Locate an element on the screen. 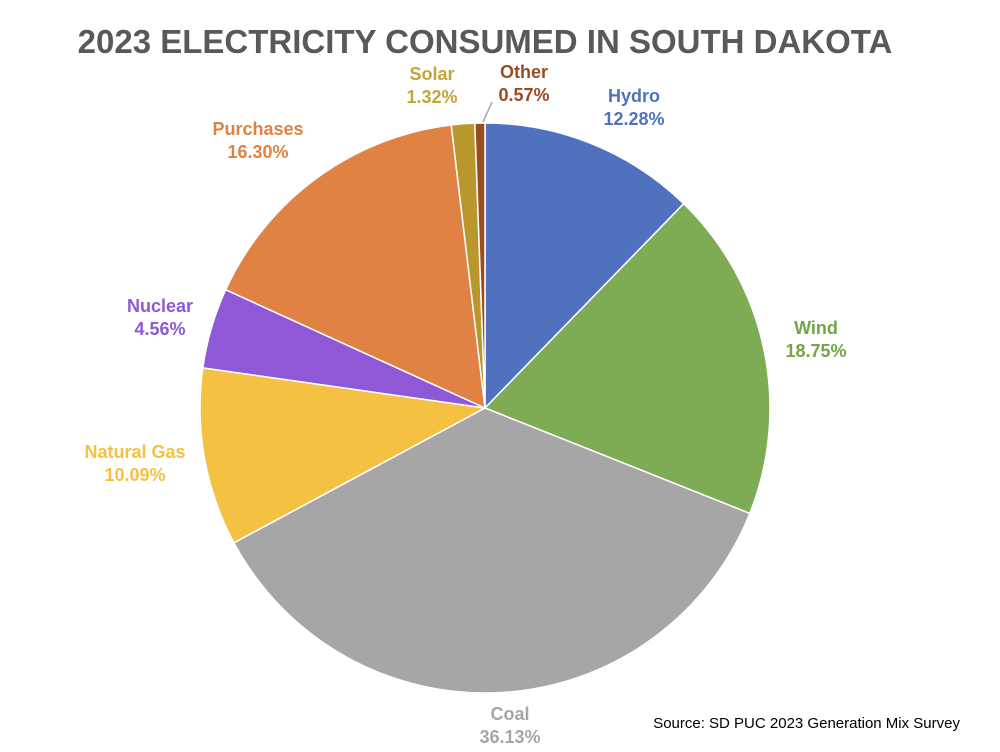  other-leader-line is located at coordinates (487, 112).